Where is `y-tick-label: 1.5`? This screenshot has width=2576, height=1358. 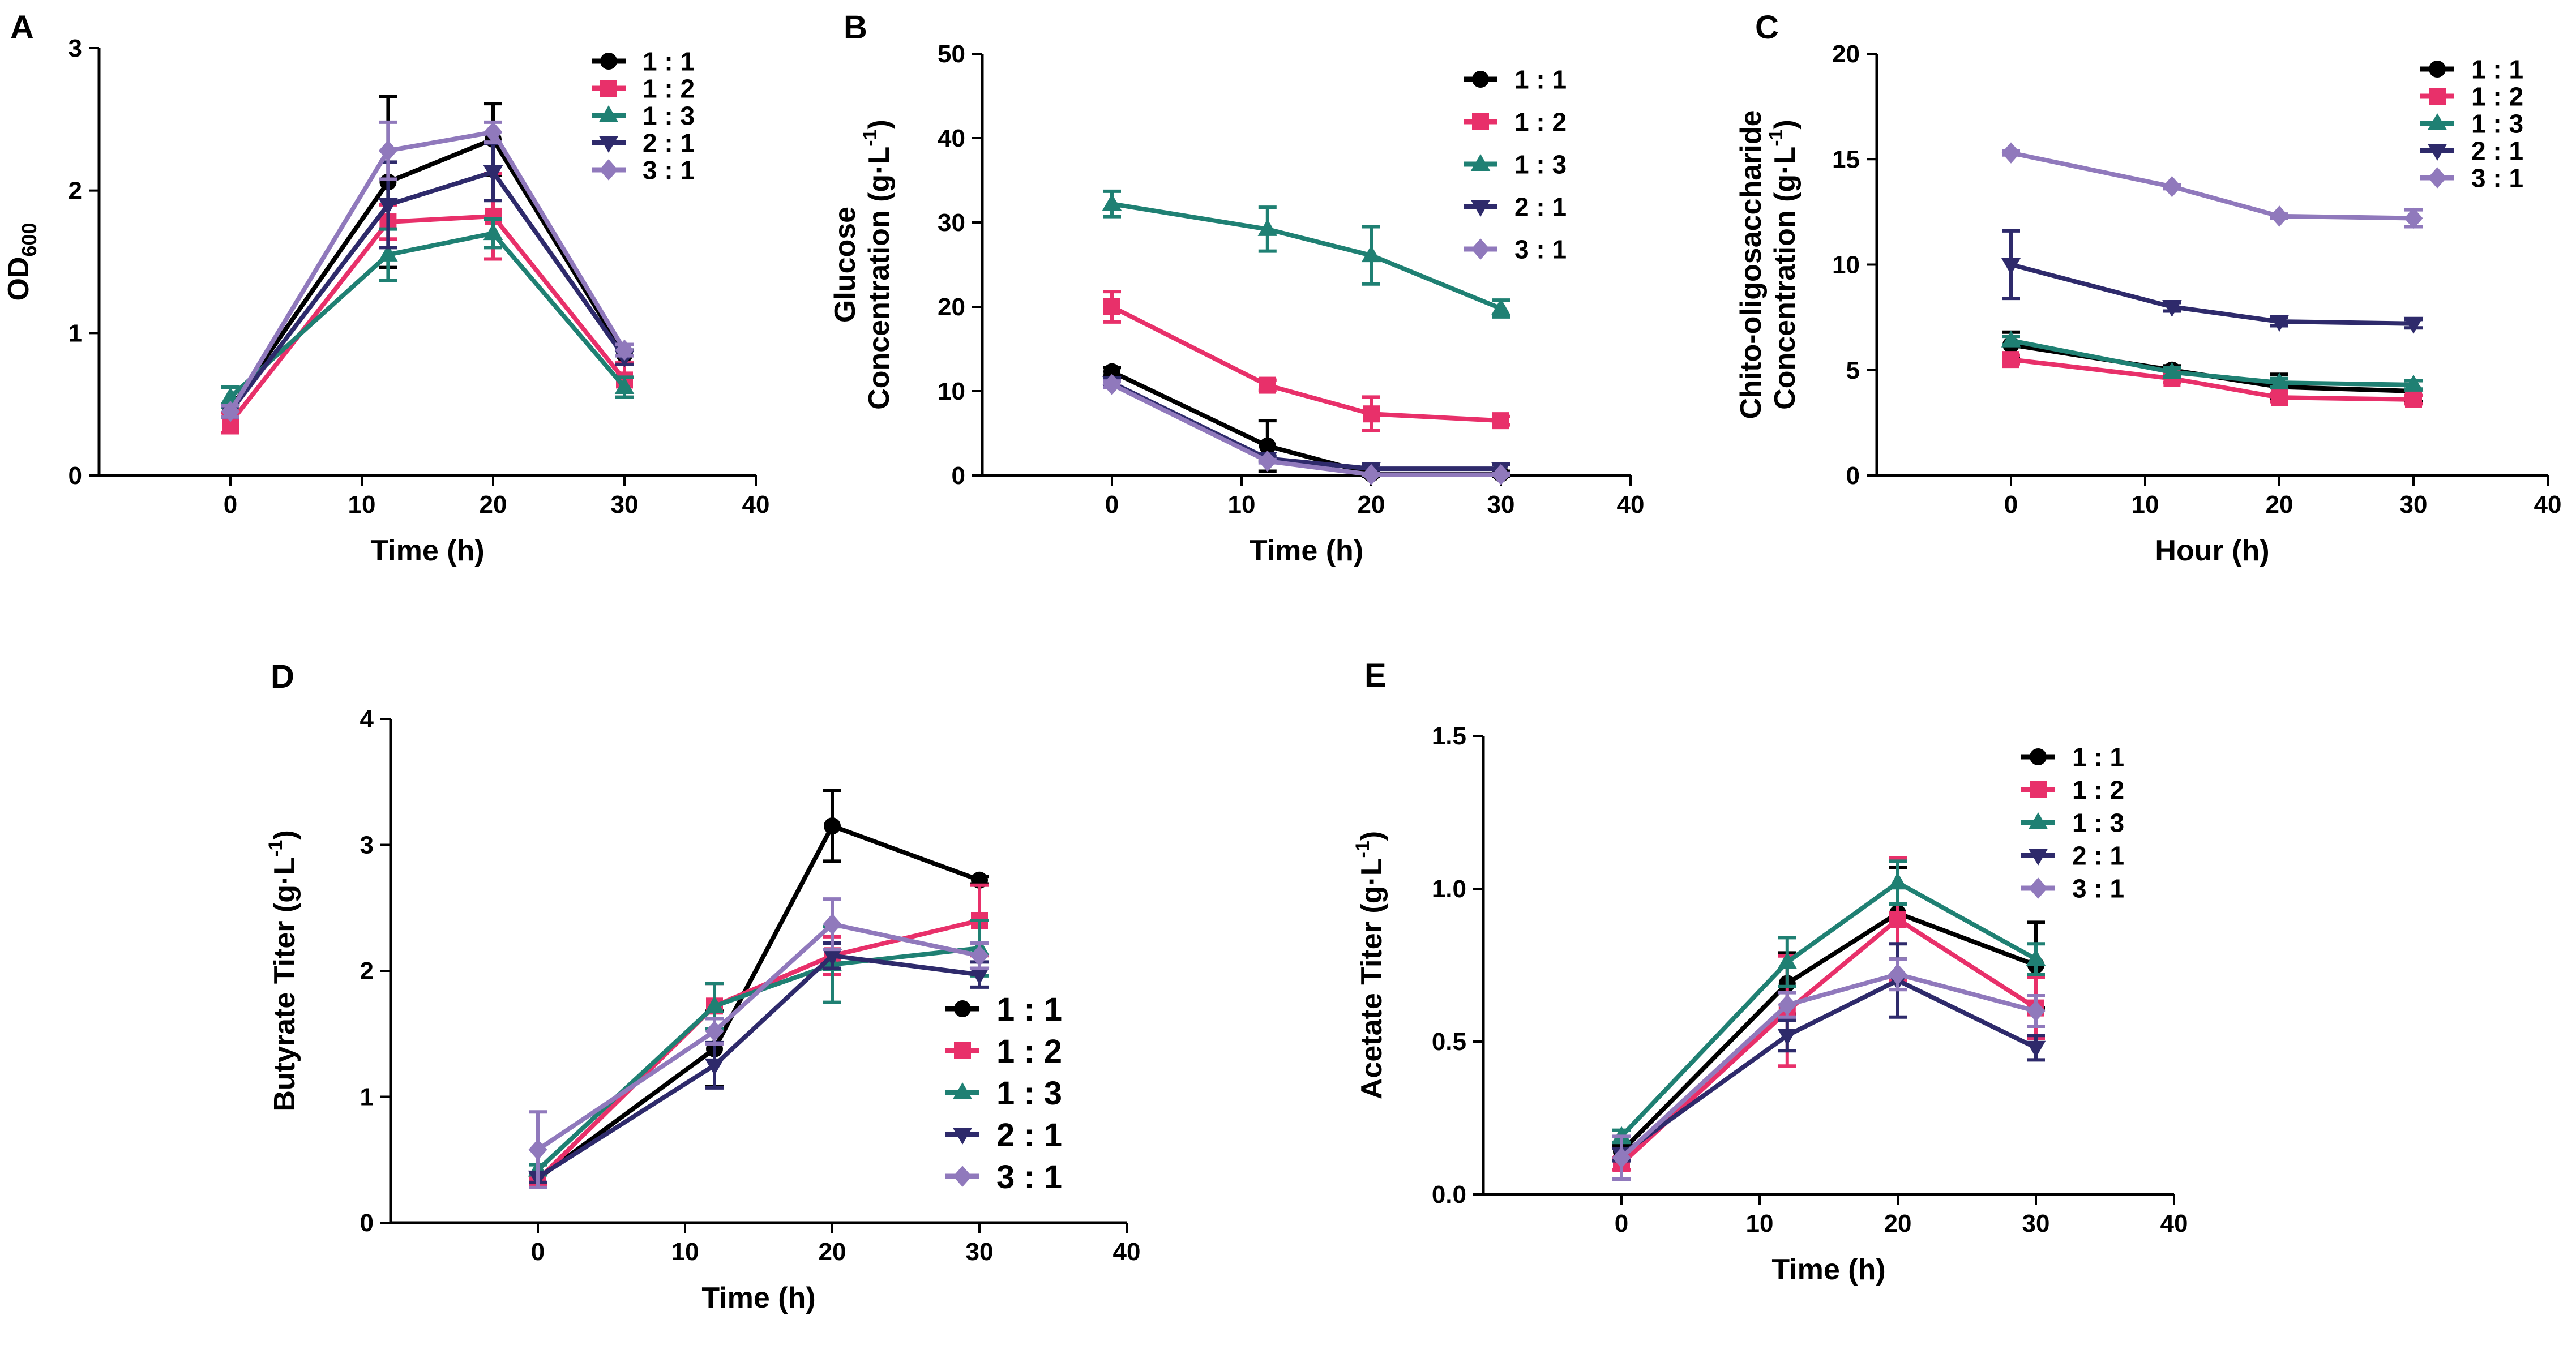
y-tick-label: 1.5 is located at coordinates (1449, 736).